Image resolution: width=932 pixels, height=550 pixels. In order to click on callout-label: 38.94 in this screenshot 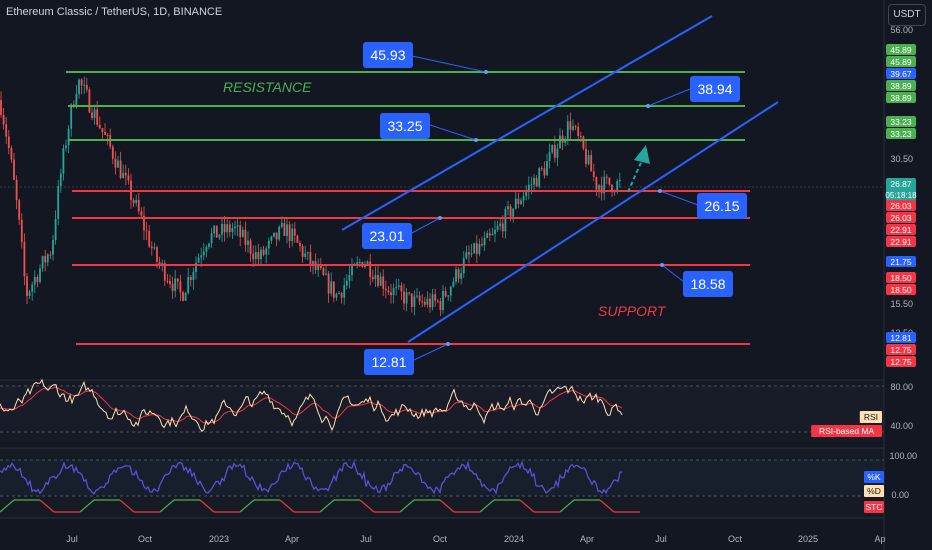, I will do `click(714, 89)`.